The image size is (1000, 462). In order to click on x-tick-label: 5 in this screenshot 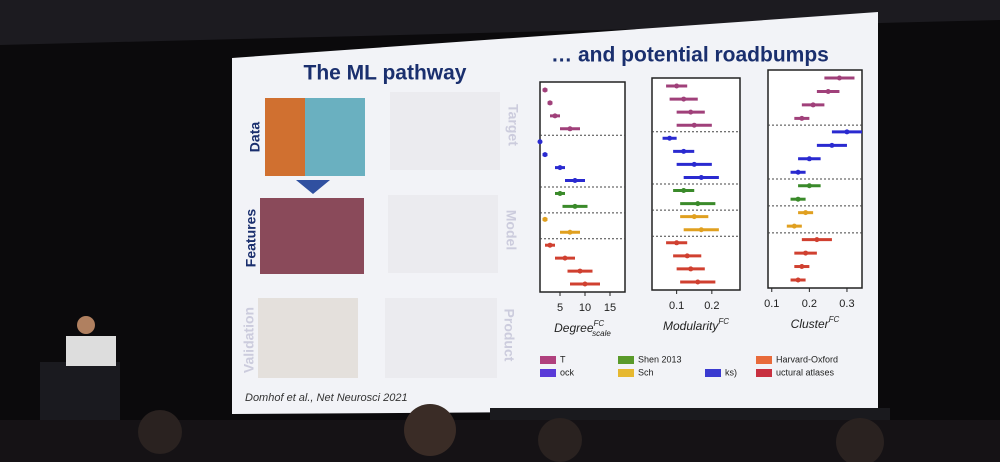, I will do `click(560, 308)`.